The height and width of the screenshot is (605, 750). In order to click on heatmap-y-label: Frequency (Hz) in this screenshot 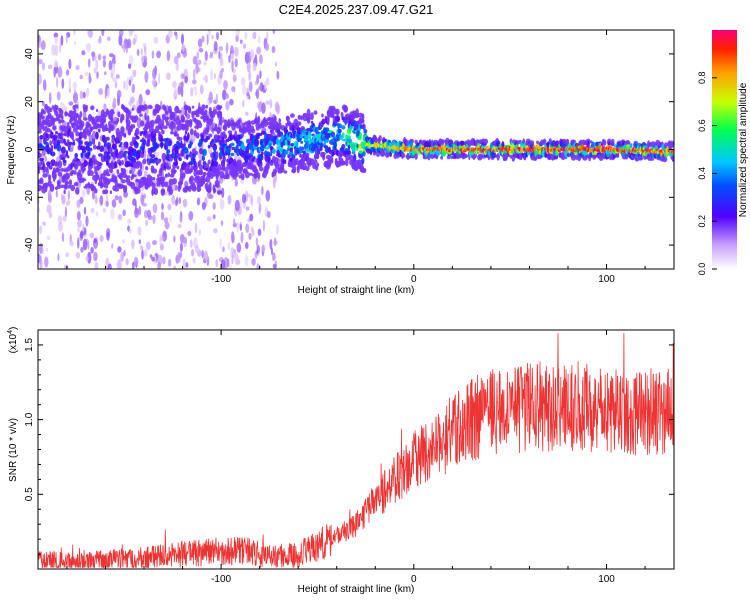, I will do `click(11, 150)`.